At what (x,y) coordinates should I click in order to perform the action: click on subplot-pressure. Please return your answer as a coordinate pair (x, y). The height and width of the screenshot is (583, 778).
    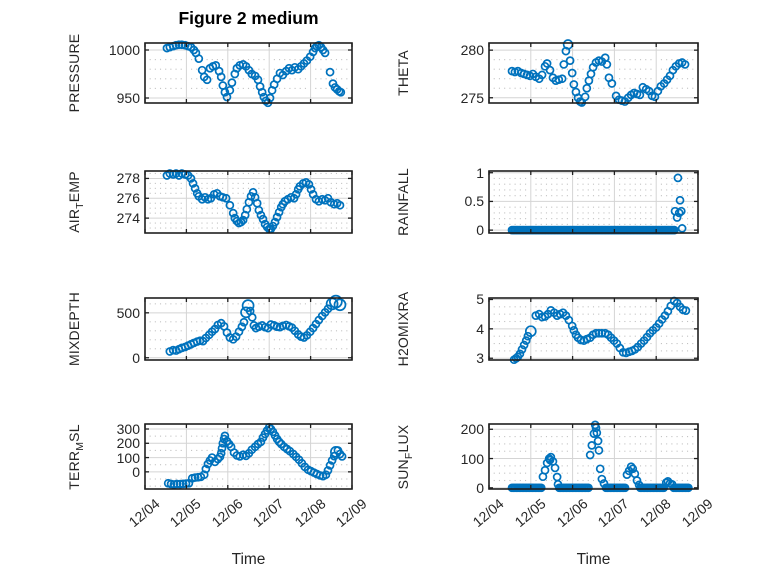
    Looking at the image, I should click on (248, 74).